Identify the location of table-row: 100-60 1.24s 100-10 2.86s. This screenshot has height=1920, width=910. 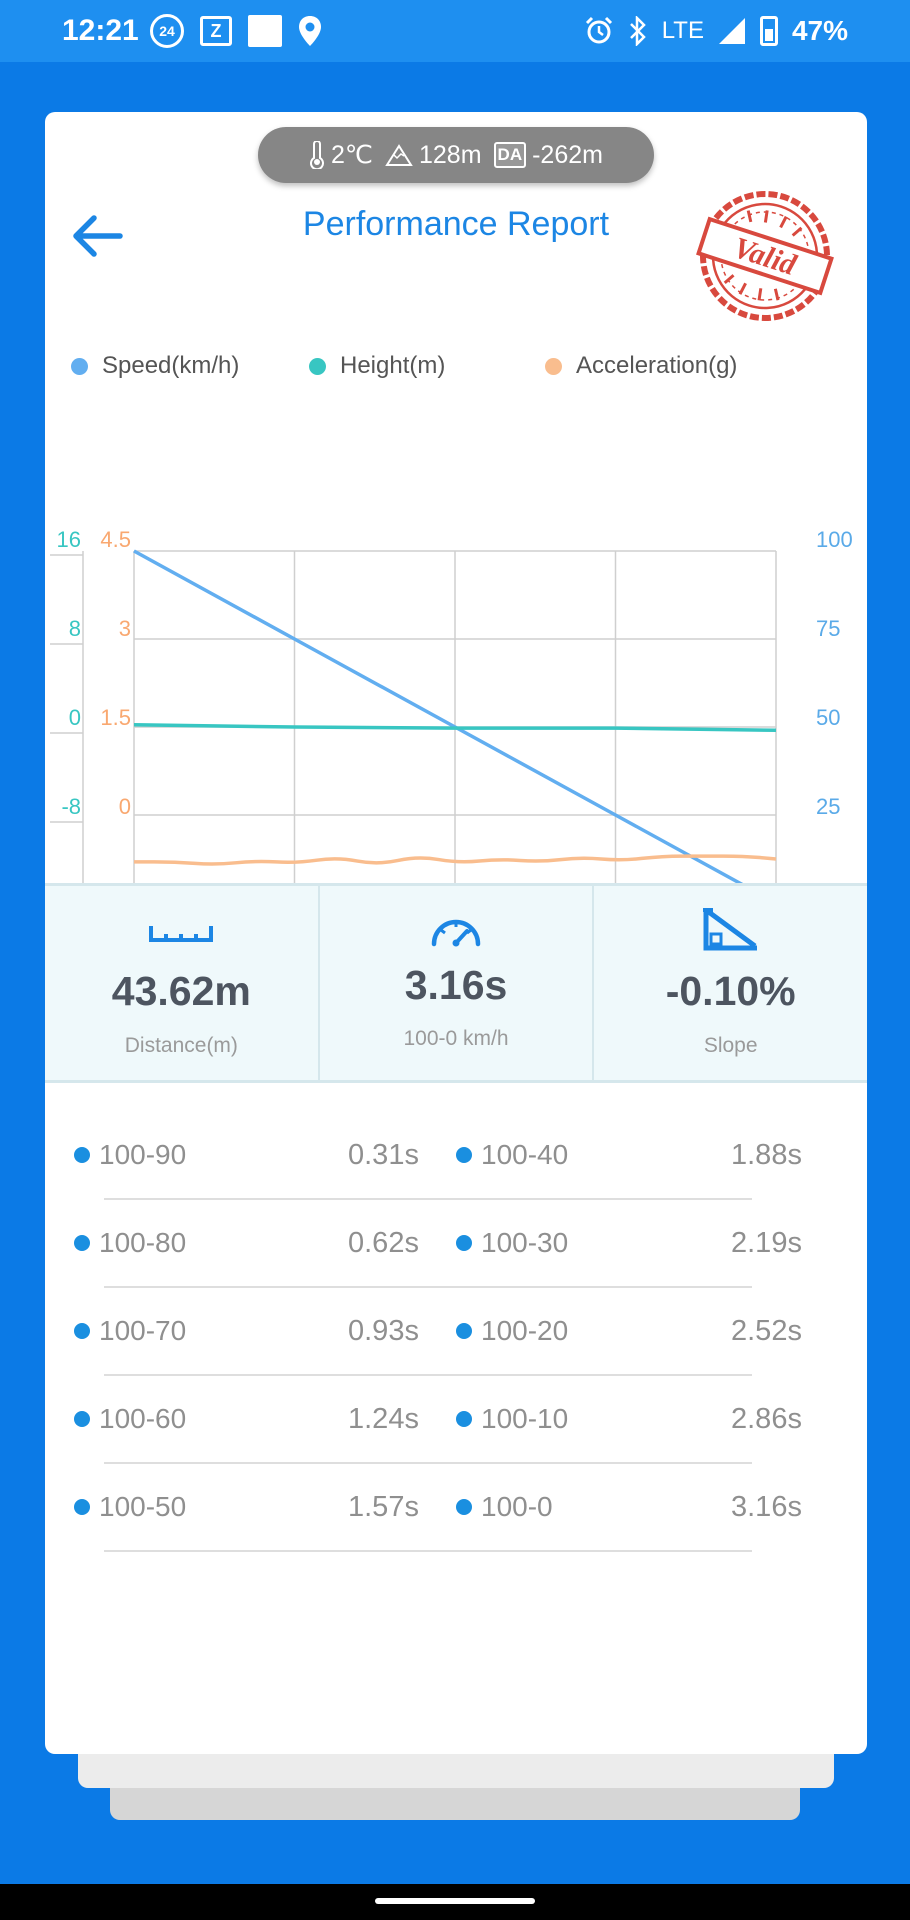
(456, 1420).